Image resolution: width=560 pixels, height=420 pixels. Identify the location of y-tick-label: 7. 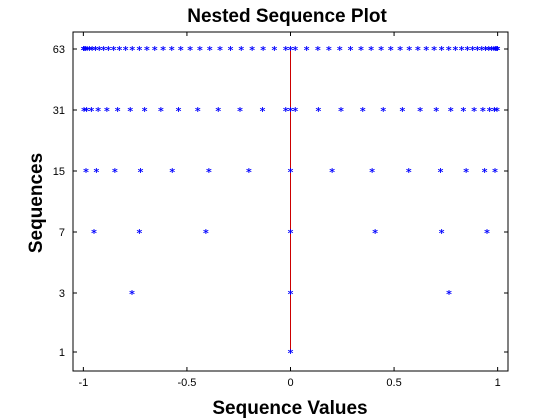
(62, 233).